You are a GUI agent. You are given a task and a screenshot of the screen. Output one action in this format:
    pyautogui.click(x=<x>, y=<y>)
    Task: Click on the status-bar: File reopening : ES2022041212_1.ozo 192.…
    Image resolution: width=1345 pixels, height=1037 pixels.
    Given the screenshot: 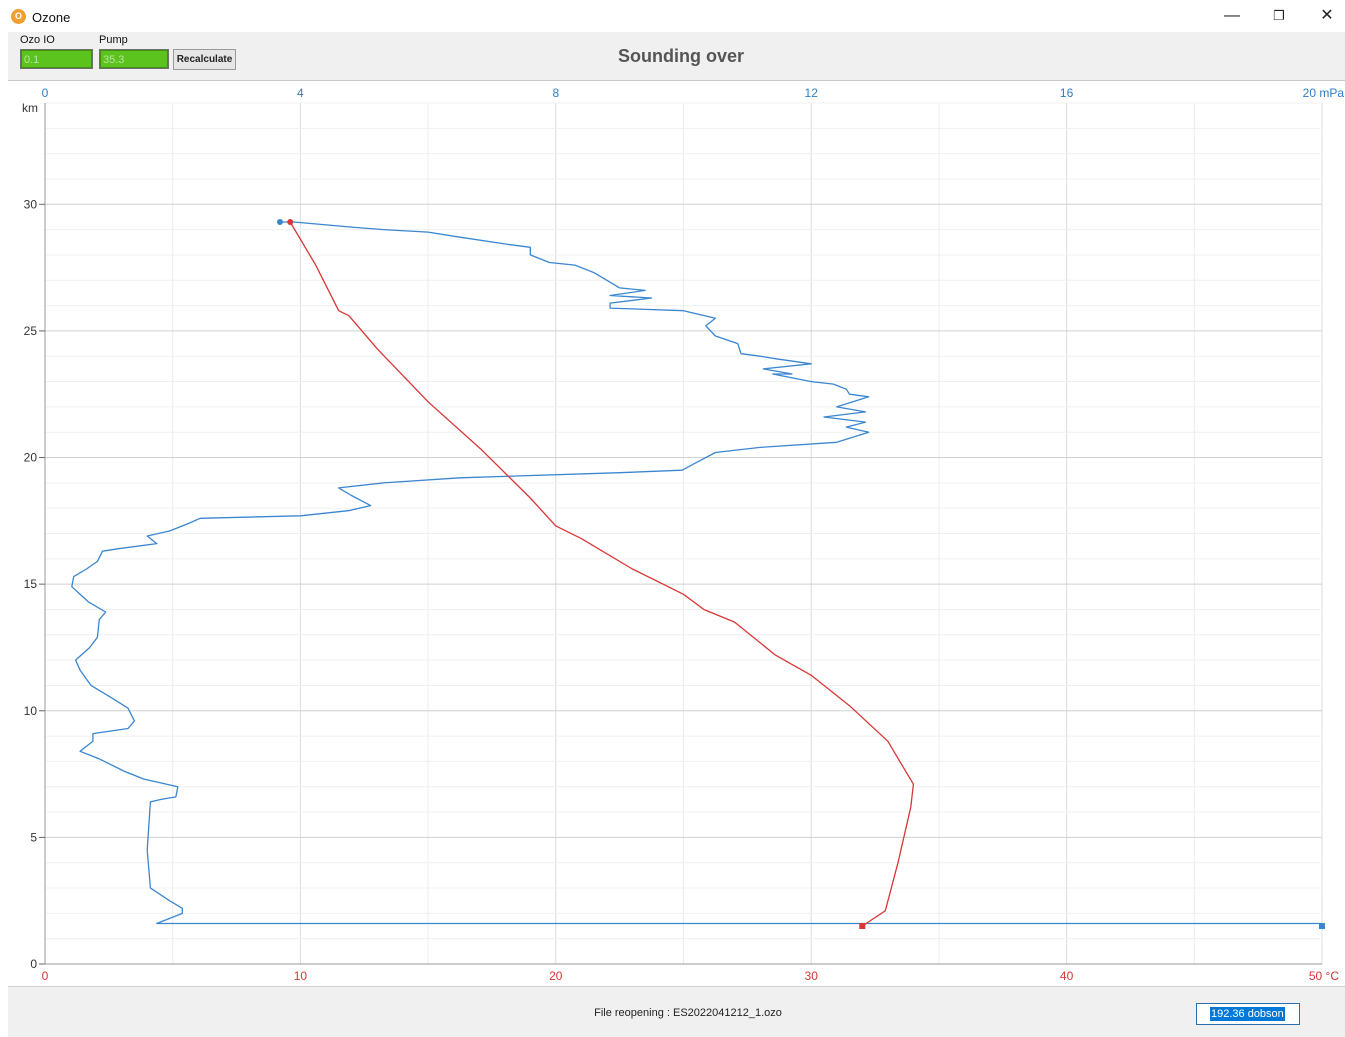 What is the action you would take?
    pyautogui.click(x=676, y=1011)
    